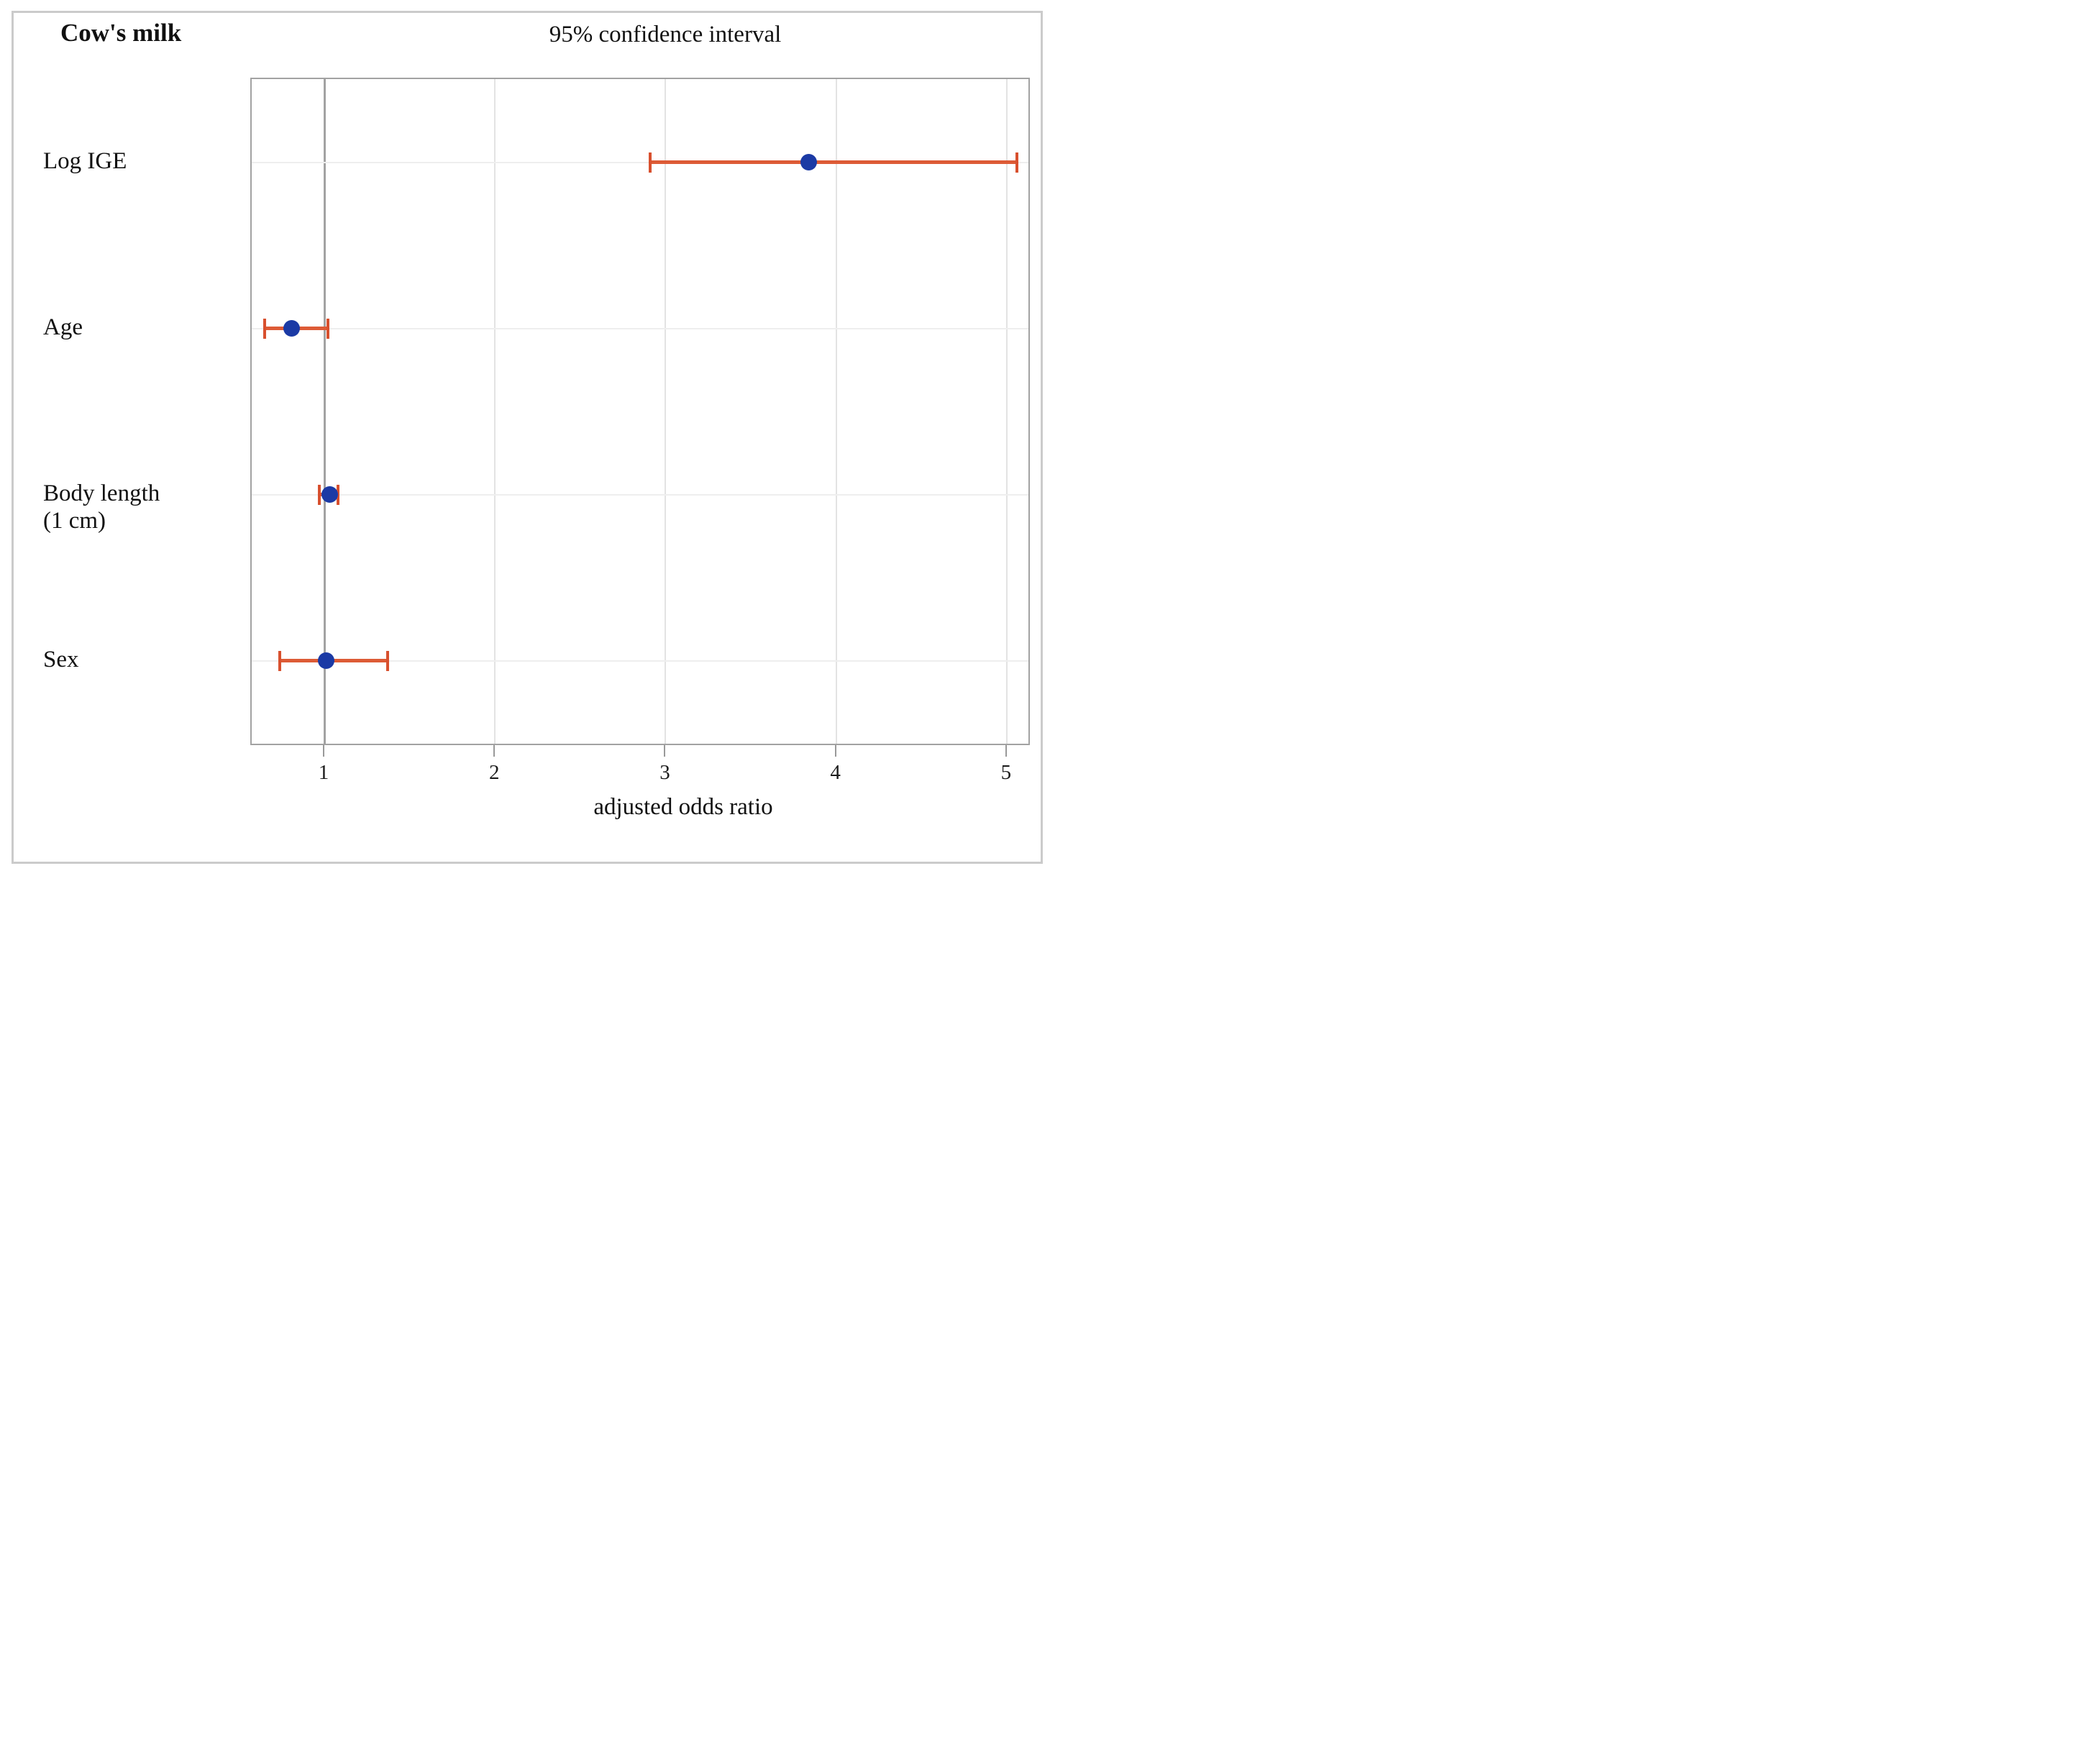 This screenshot has width=2100, height=1737. I want to click on point-age, so click(292, 328).